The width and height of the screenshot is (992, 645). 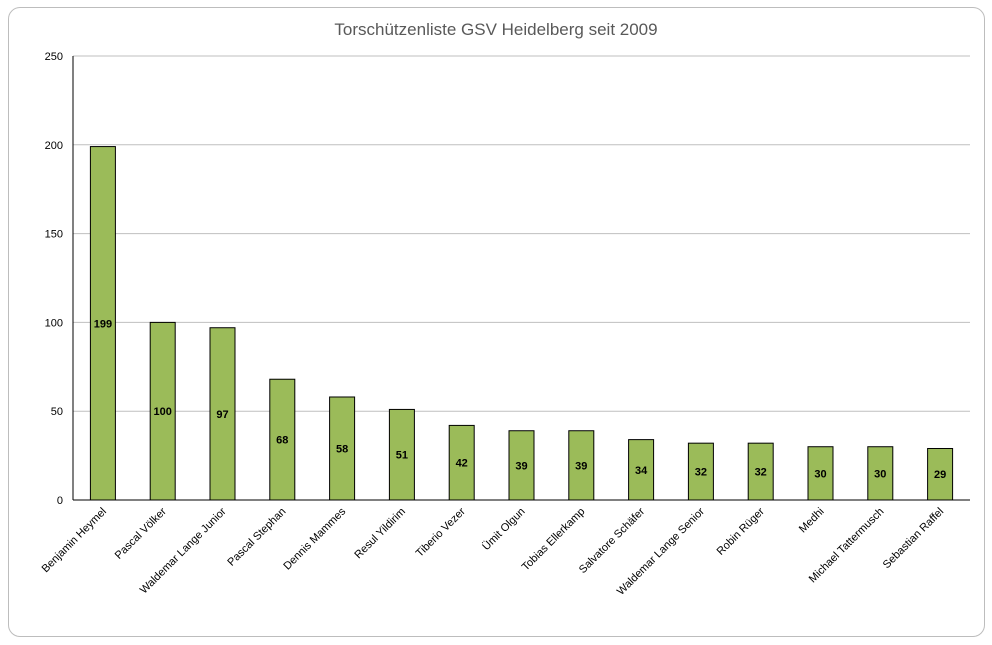 What do you see at coordinates (441, 532) in the screenshot?
I see `x-tick-label: Tiberio Vezer` at bounding box center [441, 532].